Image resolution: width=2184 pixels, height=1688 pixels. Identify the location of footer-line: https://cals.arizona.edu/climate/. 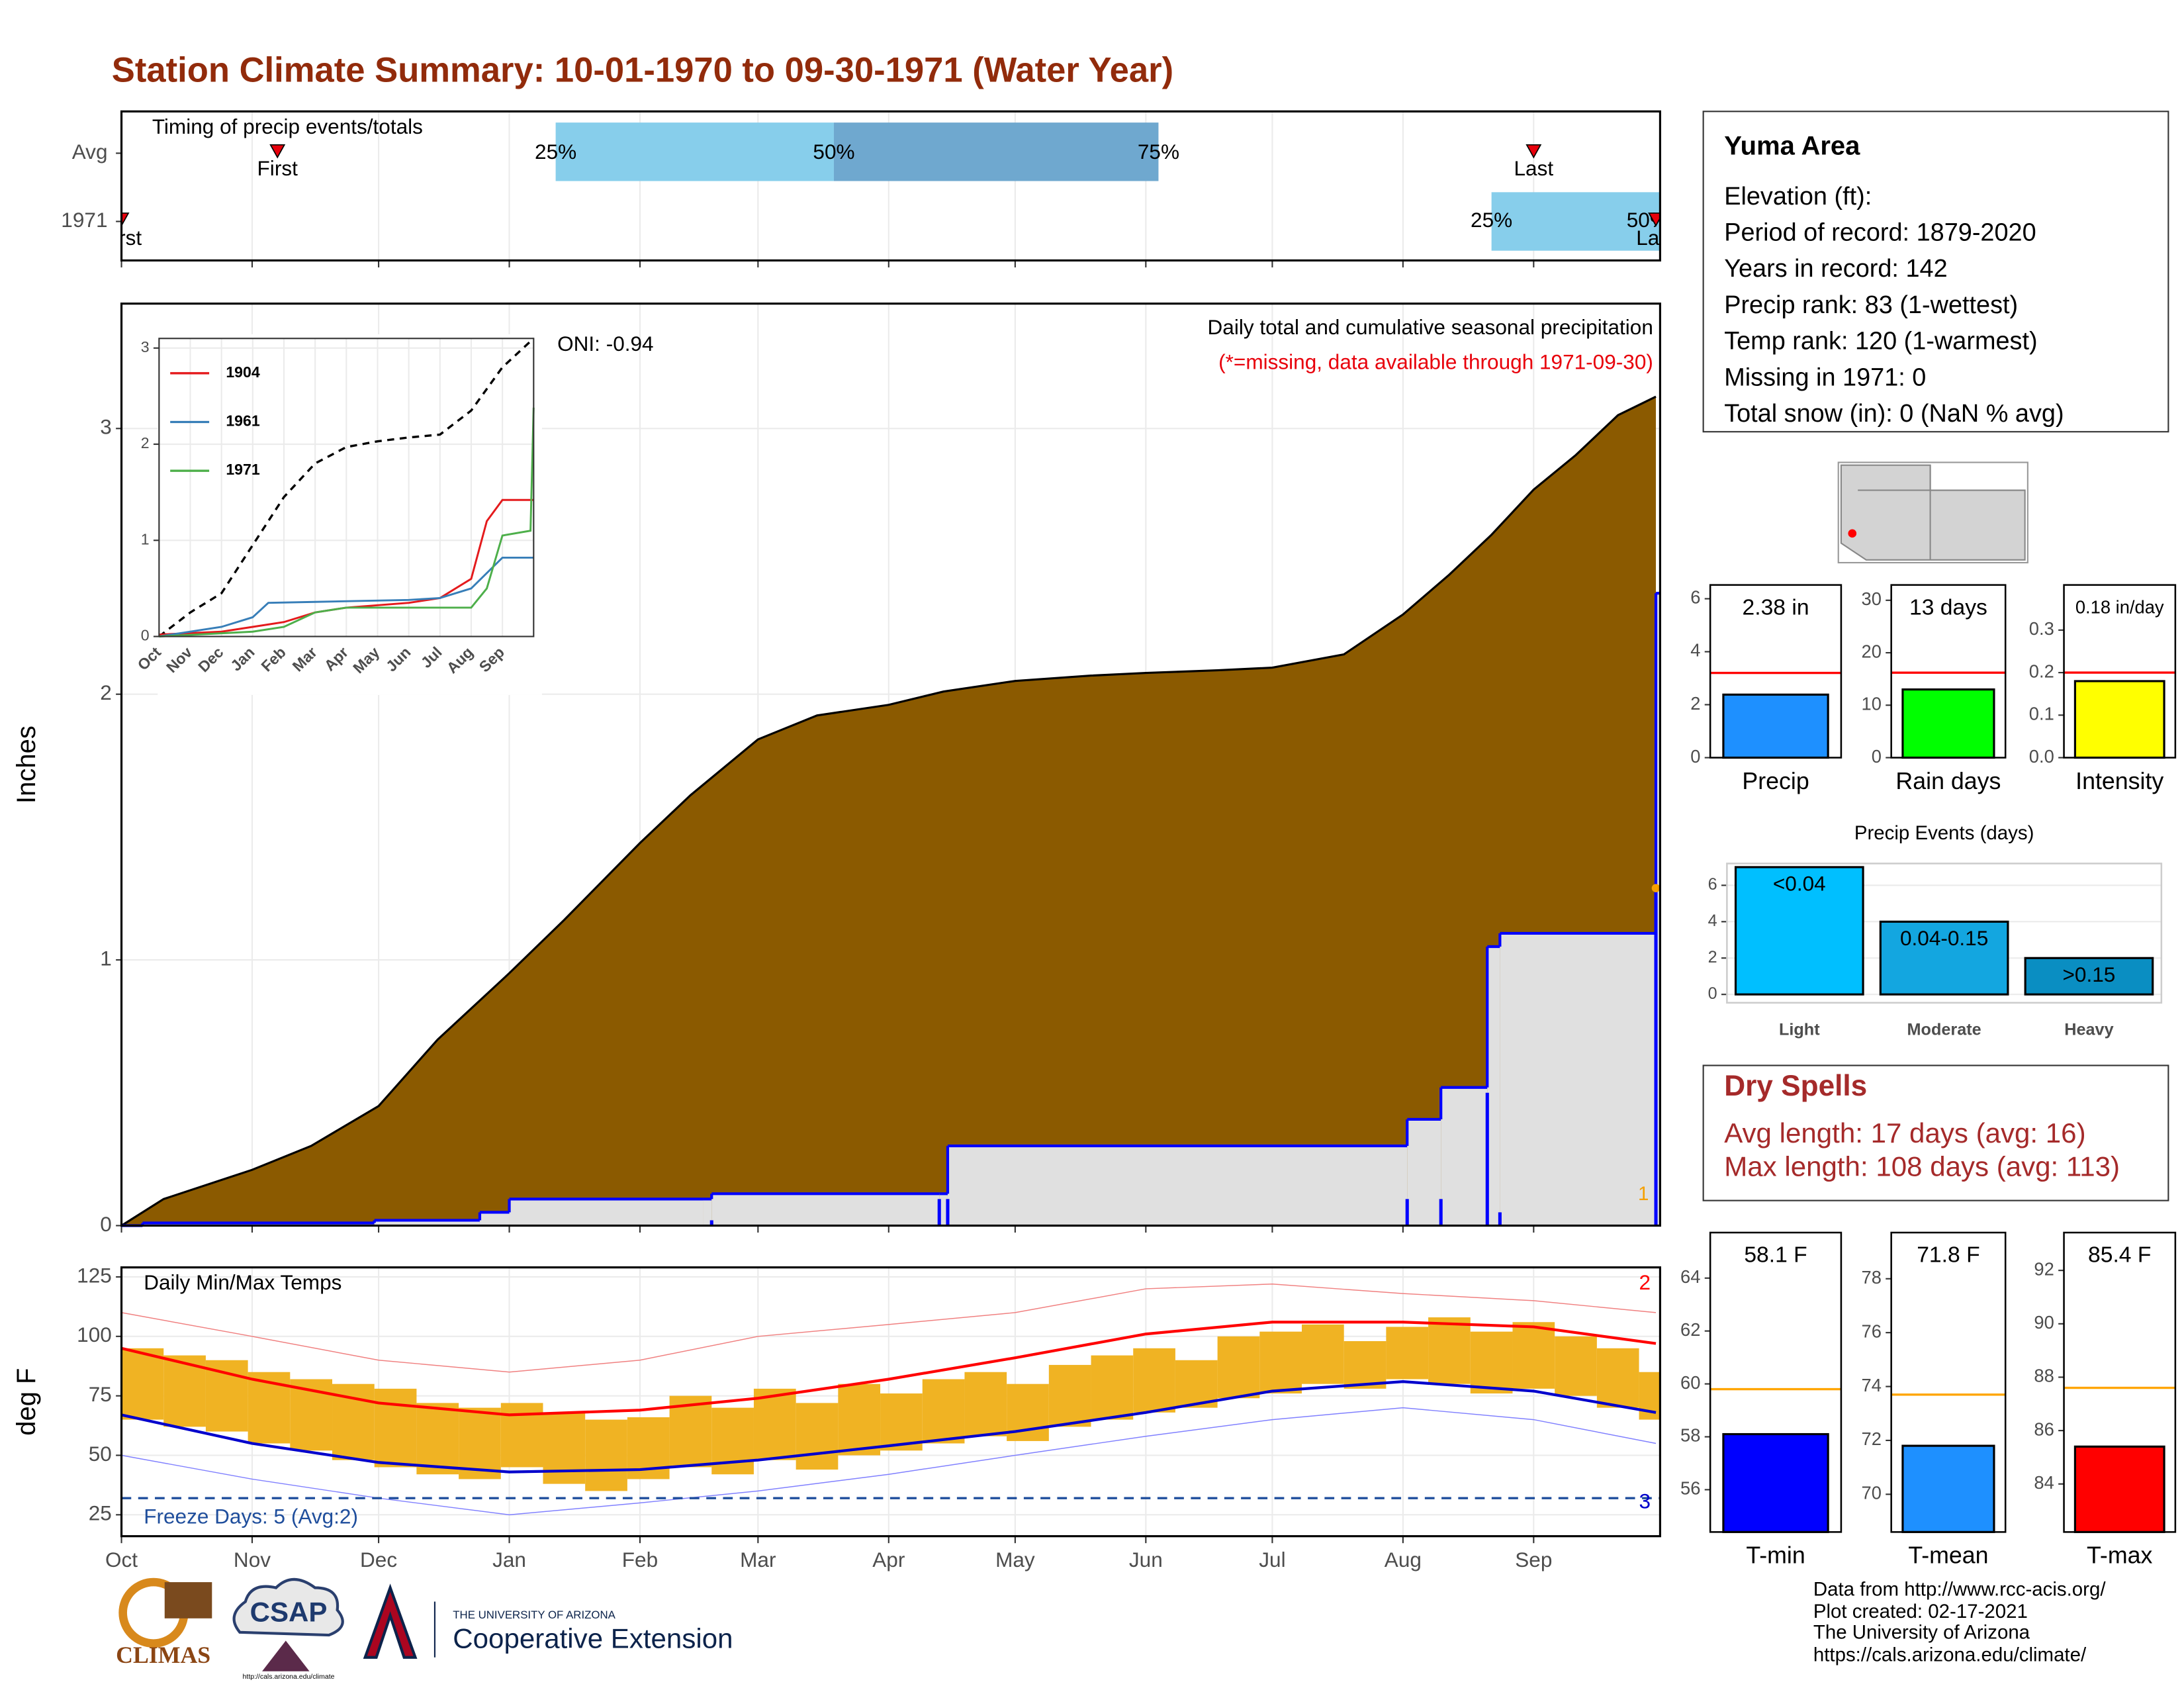
(1950, 1654).